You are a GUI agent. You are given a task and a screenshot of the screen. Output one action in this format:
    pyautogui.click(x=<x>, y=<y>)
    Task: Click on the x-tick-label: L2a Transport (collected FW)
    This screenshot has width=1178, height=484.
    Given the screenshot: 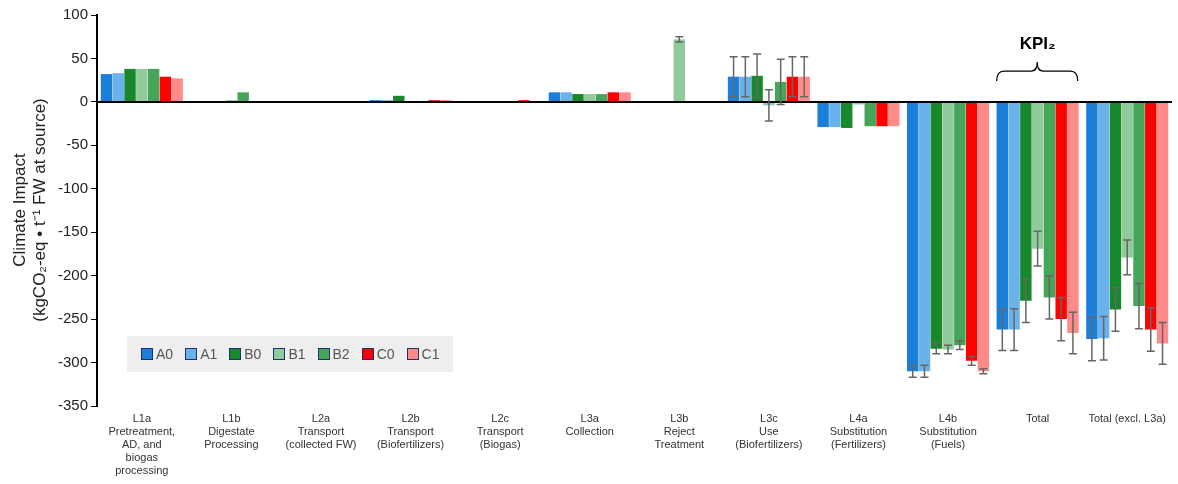 What is the action you would take?
    pyautogui.click(x=321, y=431)
    